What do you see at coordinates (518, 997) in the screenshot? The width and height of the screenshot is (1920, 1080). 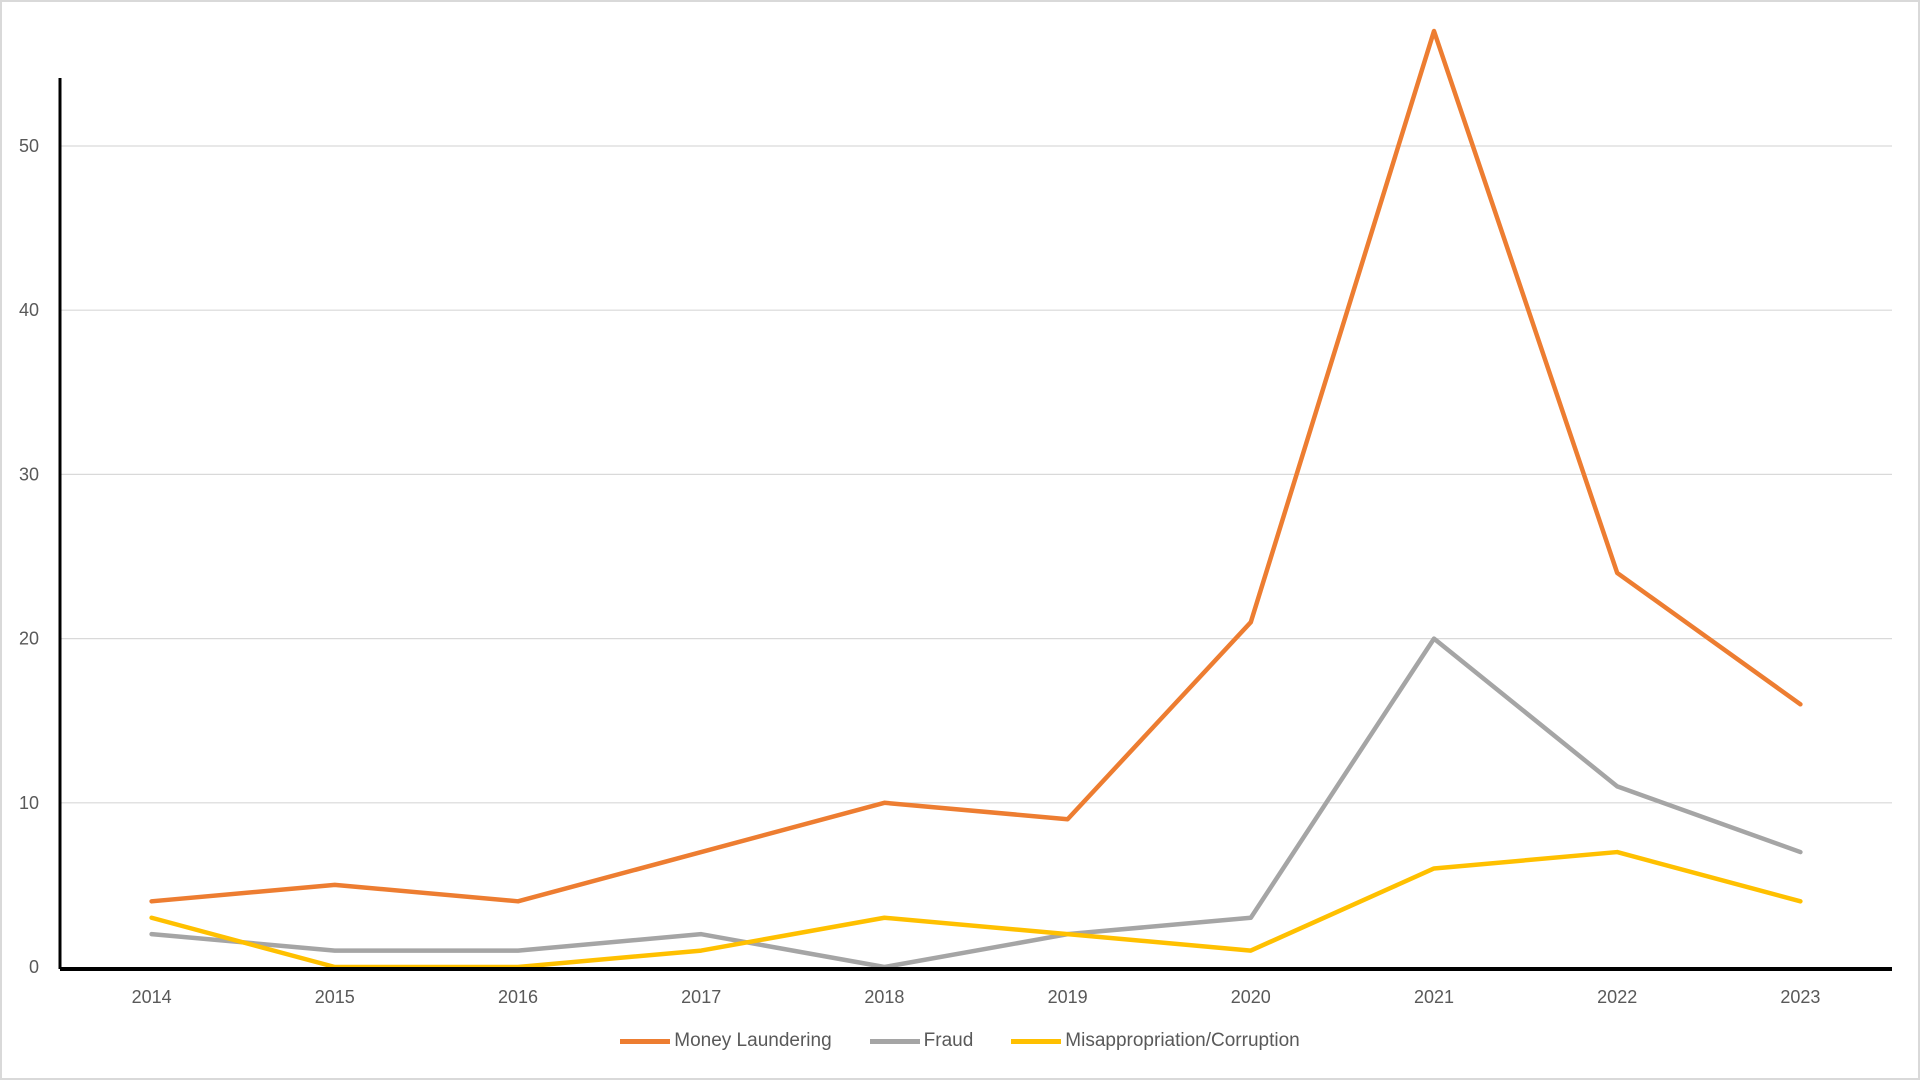 I see `x-tick-label: 2016` at bounding box center [518, 997].